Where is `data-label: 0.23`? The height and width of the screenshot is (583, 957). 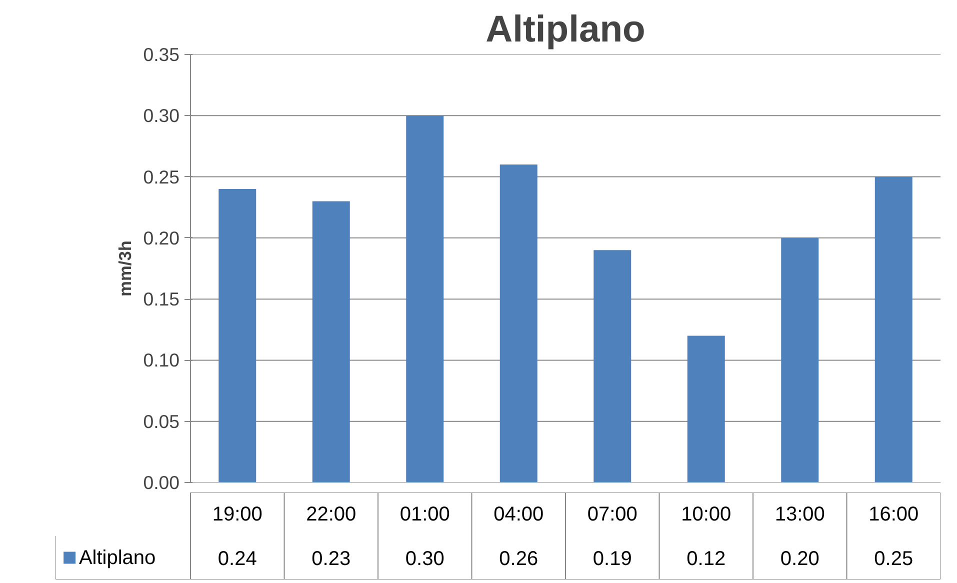
data-label: 0.23 is located at coordinates (331, 559).